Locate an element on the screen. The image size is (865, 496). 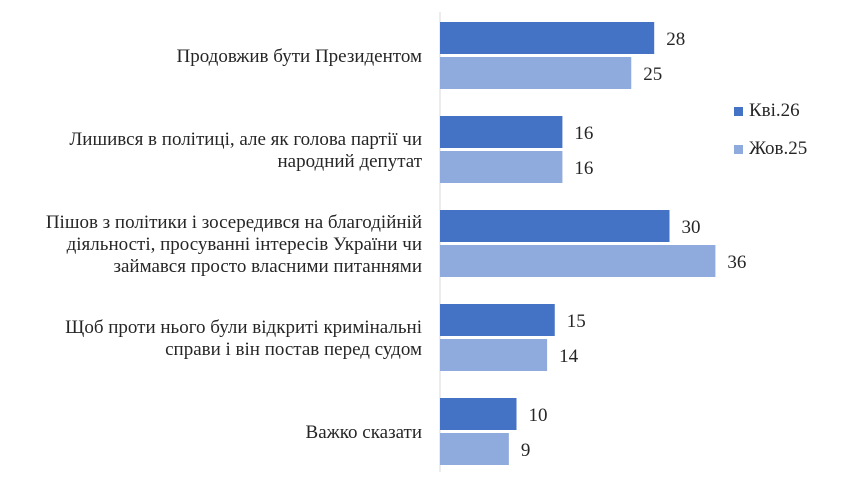
data-label: 15 is located at coordinates (576, 321).